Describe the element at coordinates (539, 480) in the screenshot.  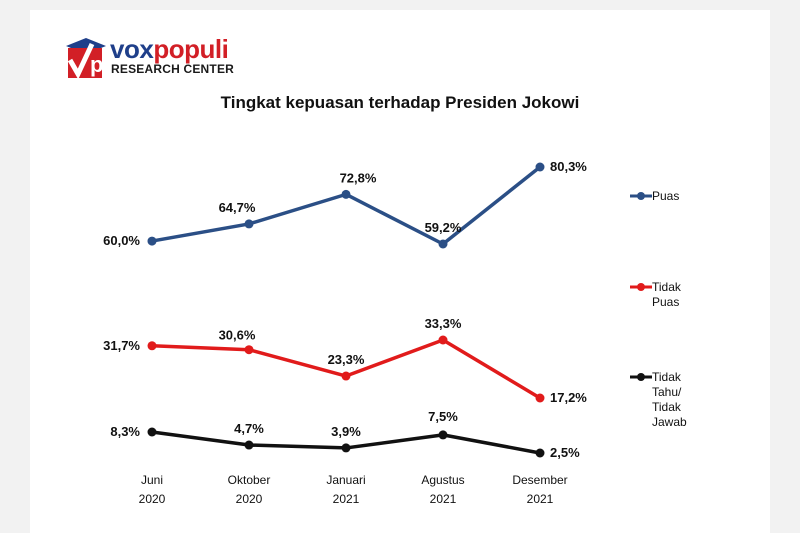
I see `x-tick-label-line: Desember` at that location.